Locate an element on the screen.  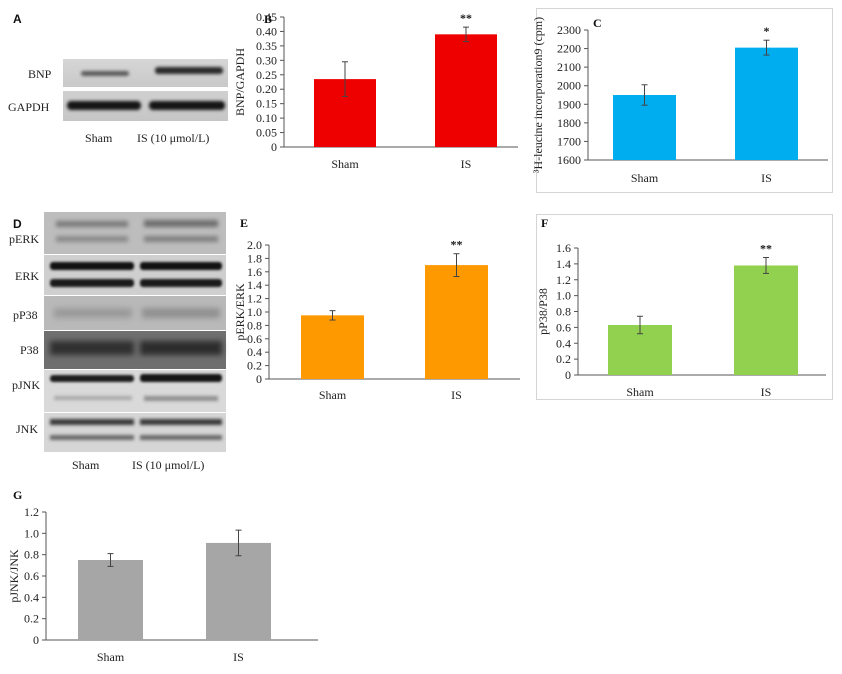
chart-f-y-tick-label: 1.4 is located at coordinates (563, 264).